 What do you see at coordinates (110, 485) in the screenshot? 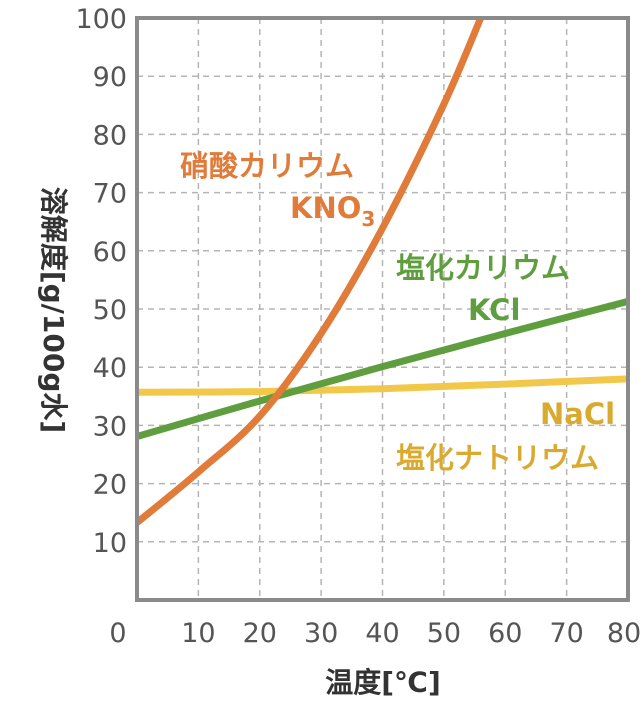
I see `y-tick-label: 20` at bounding box center [110, 485].